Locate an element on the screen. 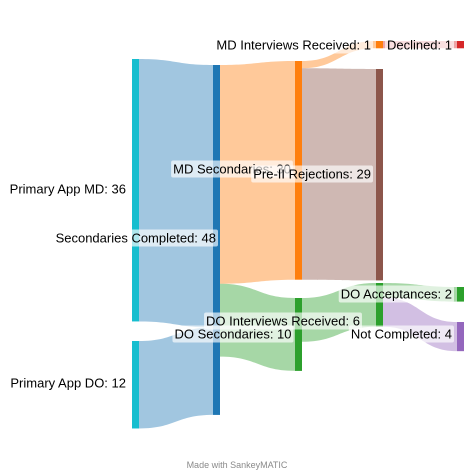 The image size is (474, 474). label-text-pre-ii-rejections: Pre-II Rejections: 29 is located at coordinates (312, 173).